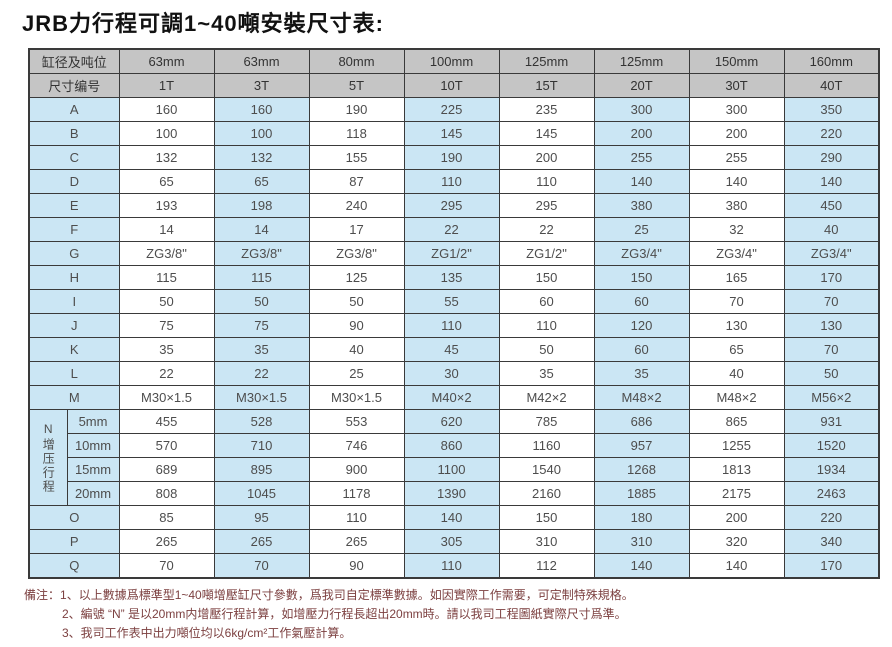  Describe the element at coordinates (454, 157) in the screenshot. I see `table-row: C 132 132 155 190 200 255 255 290` at that location.